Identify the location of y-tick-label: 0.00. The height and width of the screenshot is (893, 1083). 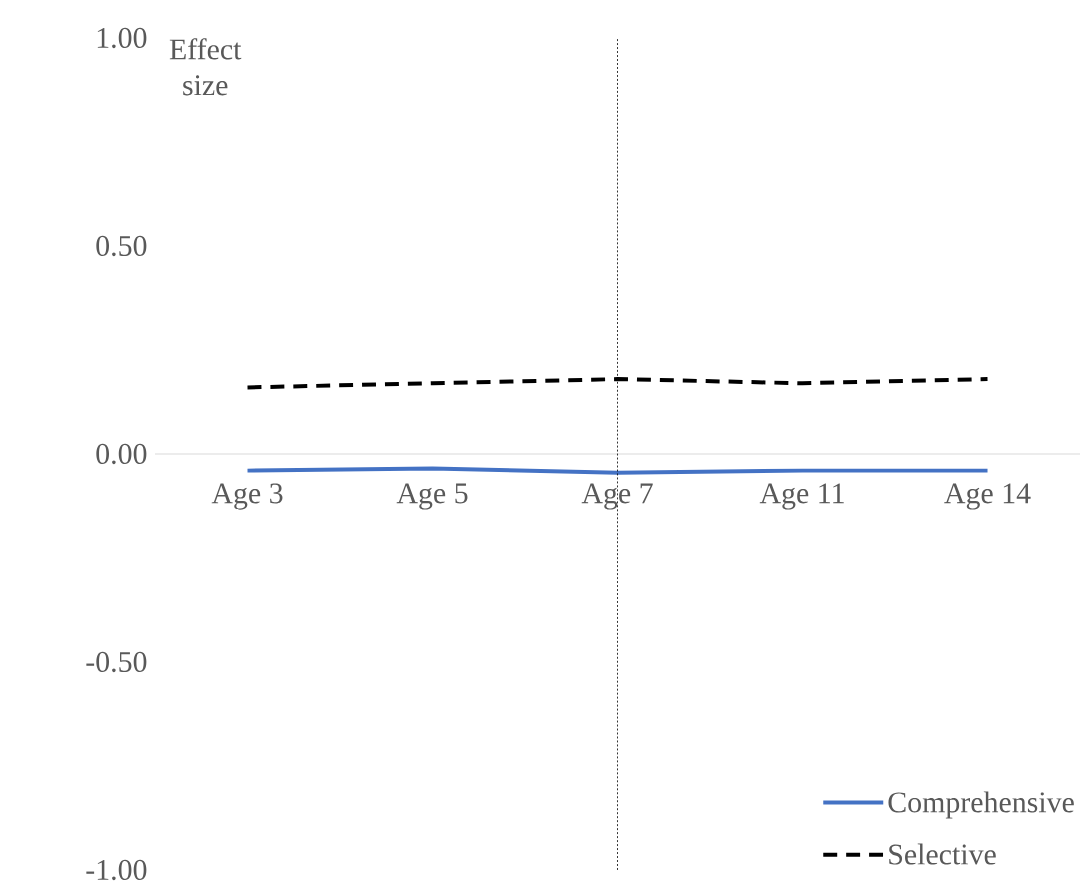
(121, 454).